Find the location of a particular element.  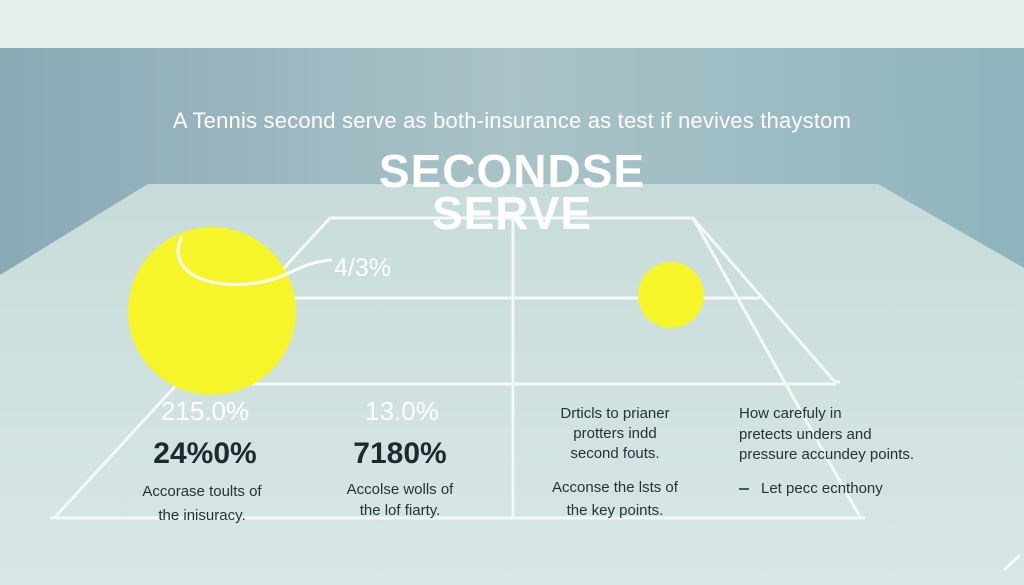

stat-2-desc-line-1: Accolse wolls of is located at coordinates (400, 489).